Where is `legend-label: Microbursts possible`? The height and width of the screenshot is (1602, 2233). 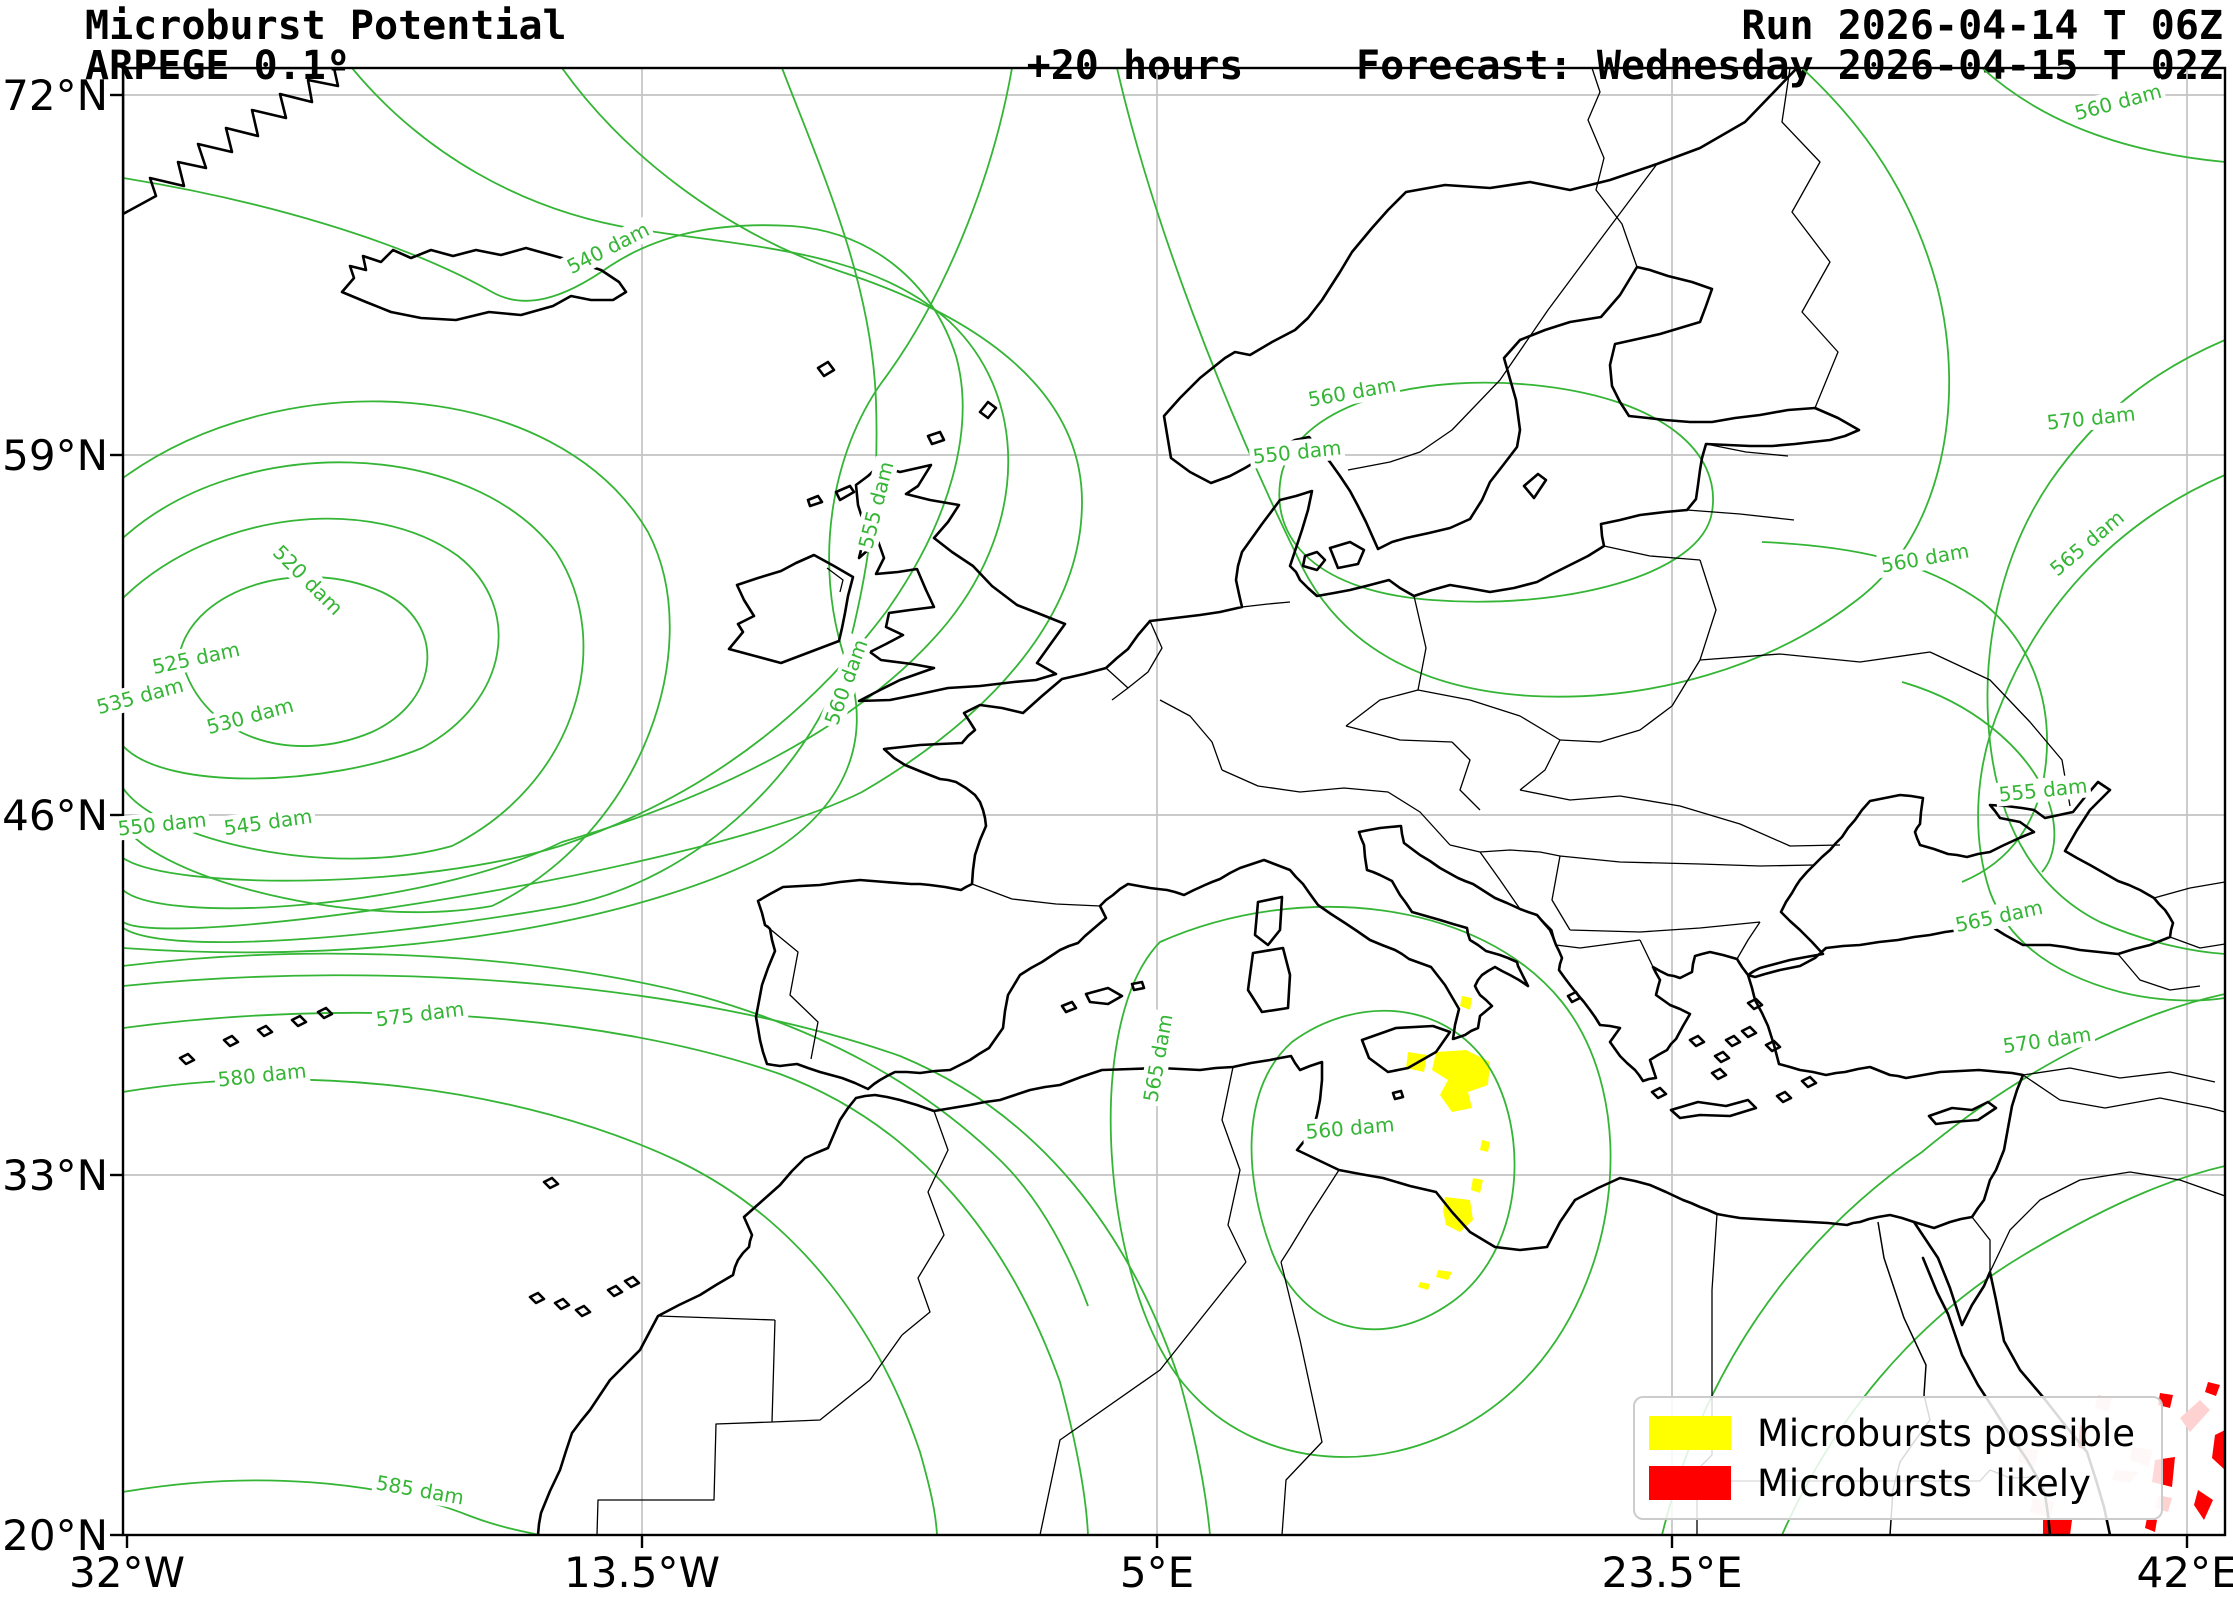 legend-label: Microbursts possible is located at coordinates (1946, 1433).